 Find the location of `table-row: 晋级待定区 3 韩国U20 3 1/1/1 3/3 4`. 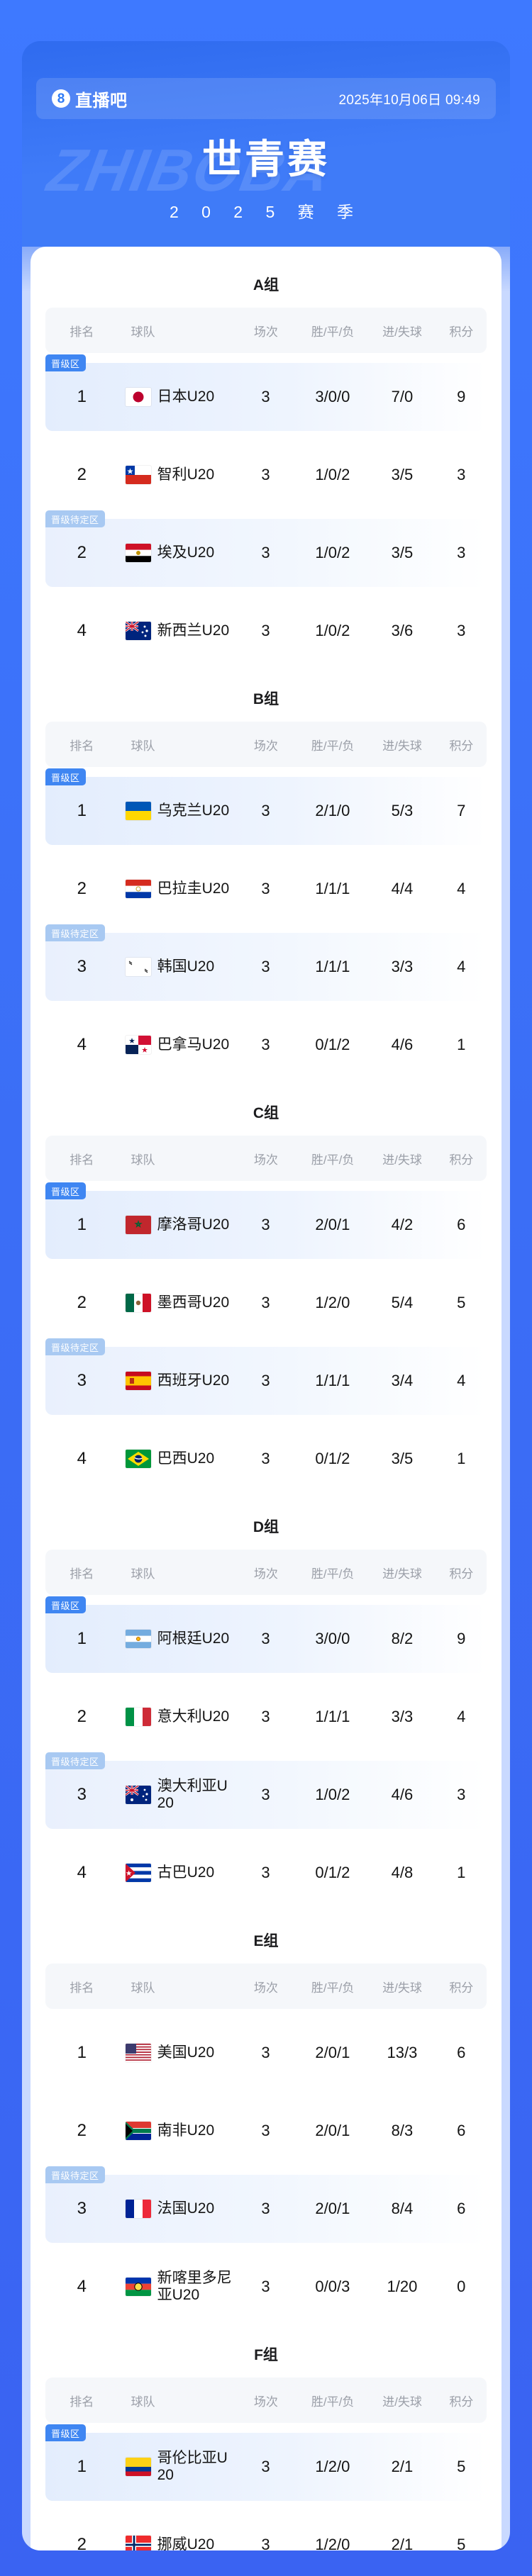

table-row: 晋级待定区 3 韩国U20 3 1/1/1 3/3 4 is located at coordinates (266, 962).